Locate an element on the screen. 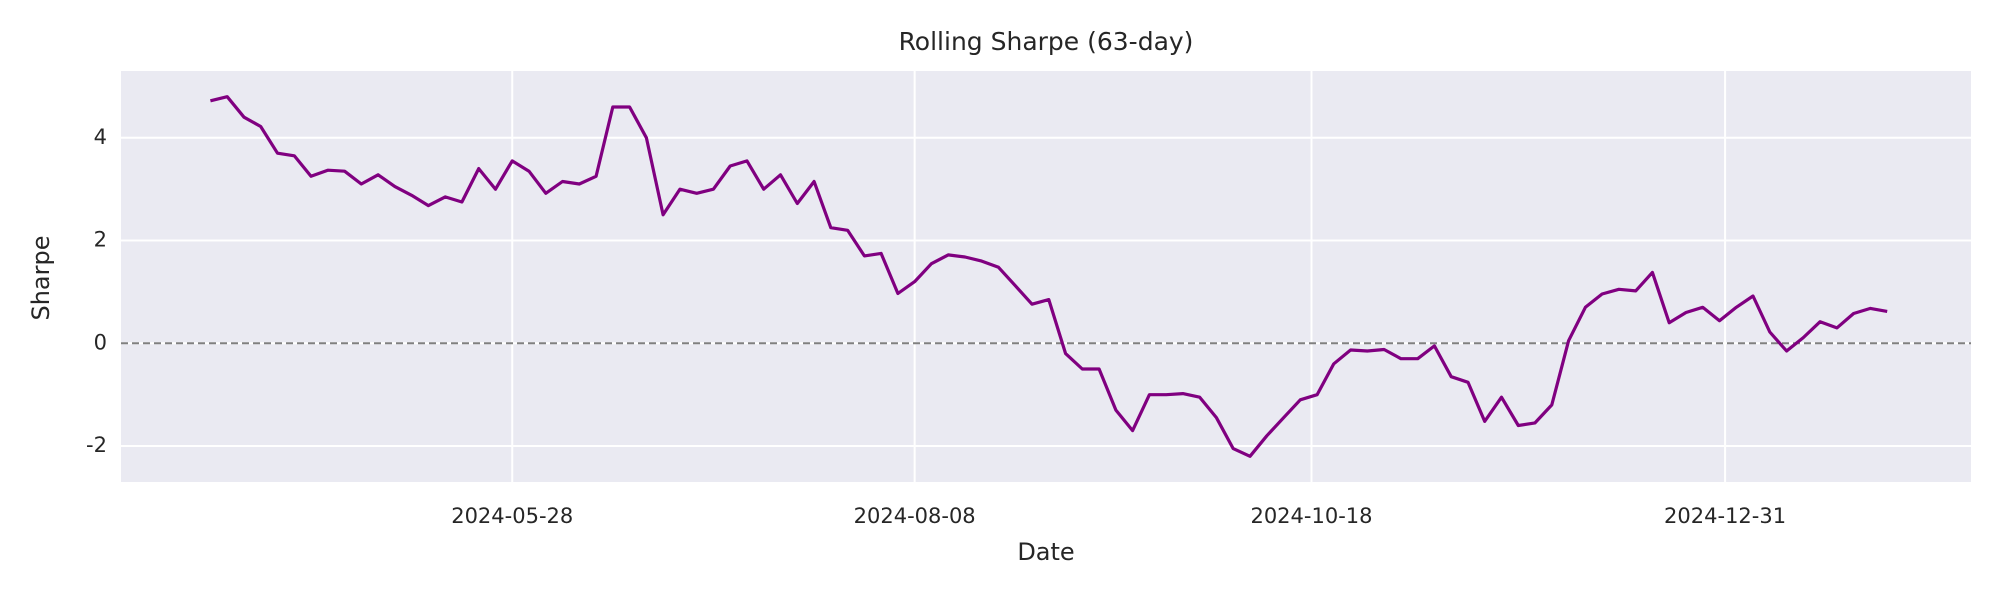  x-tick-label: 2024-05-28 is located at coordinates (512, 516).